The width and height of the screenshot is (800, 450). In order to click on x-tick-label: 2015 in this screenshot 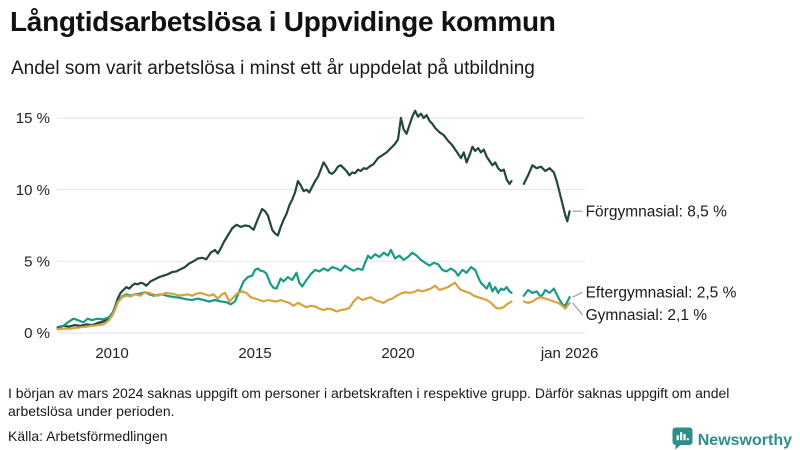, I will do `click(254, 353)`.